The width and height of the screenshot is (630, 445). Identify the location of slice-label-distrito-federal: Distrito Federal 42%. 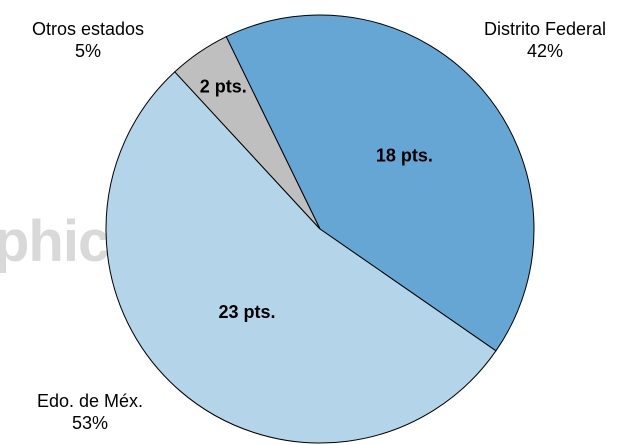
(542, 40).